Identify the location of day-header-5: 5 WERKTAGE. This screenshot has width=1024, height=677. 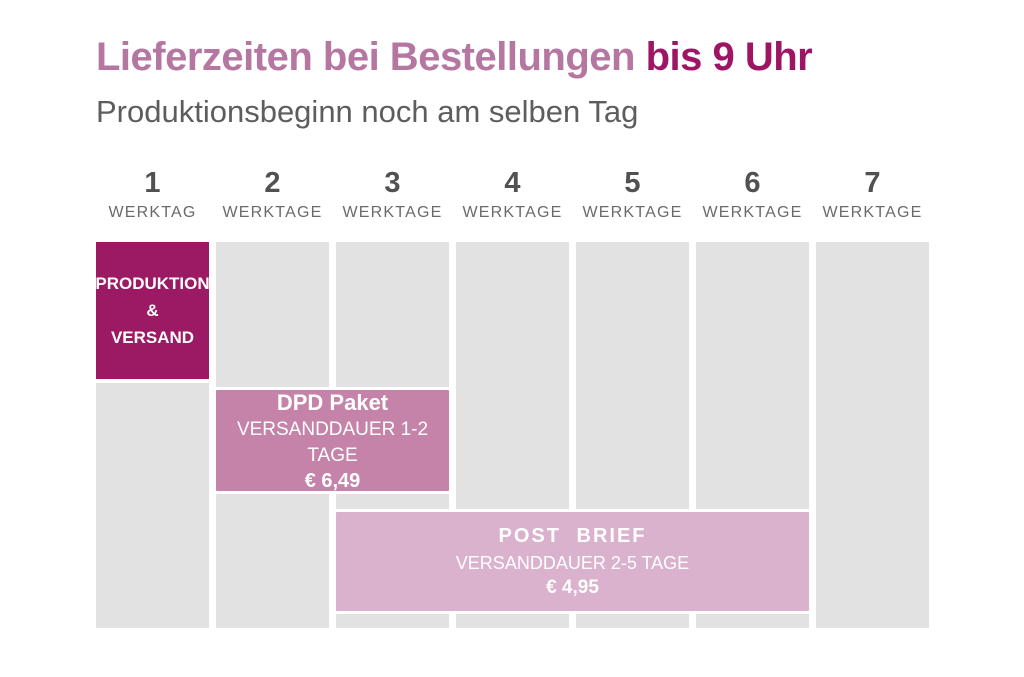
(632, 194).